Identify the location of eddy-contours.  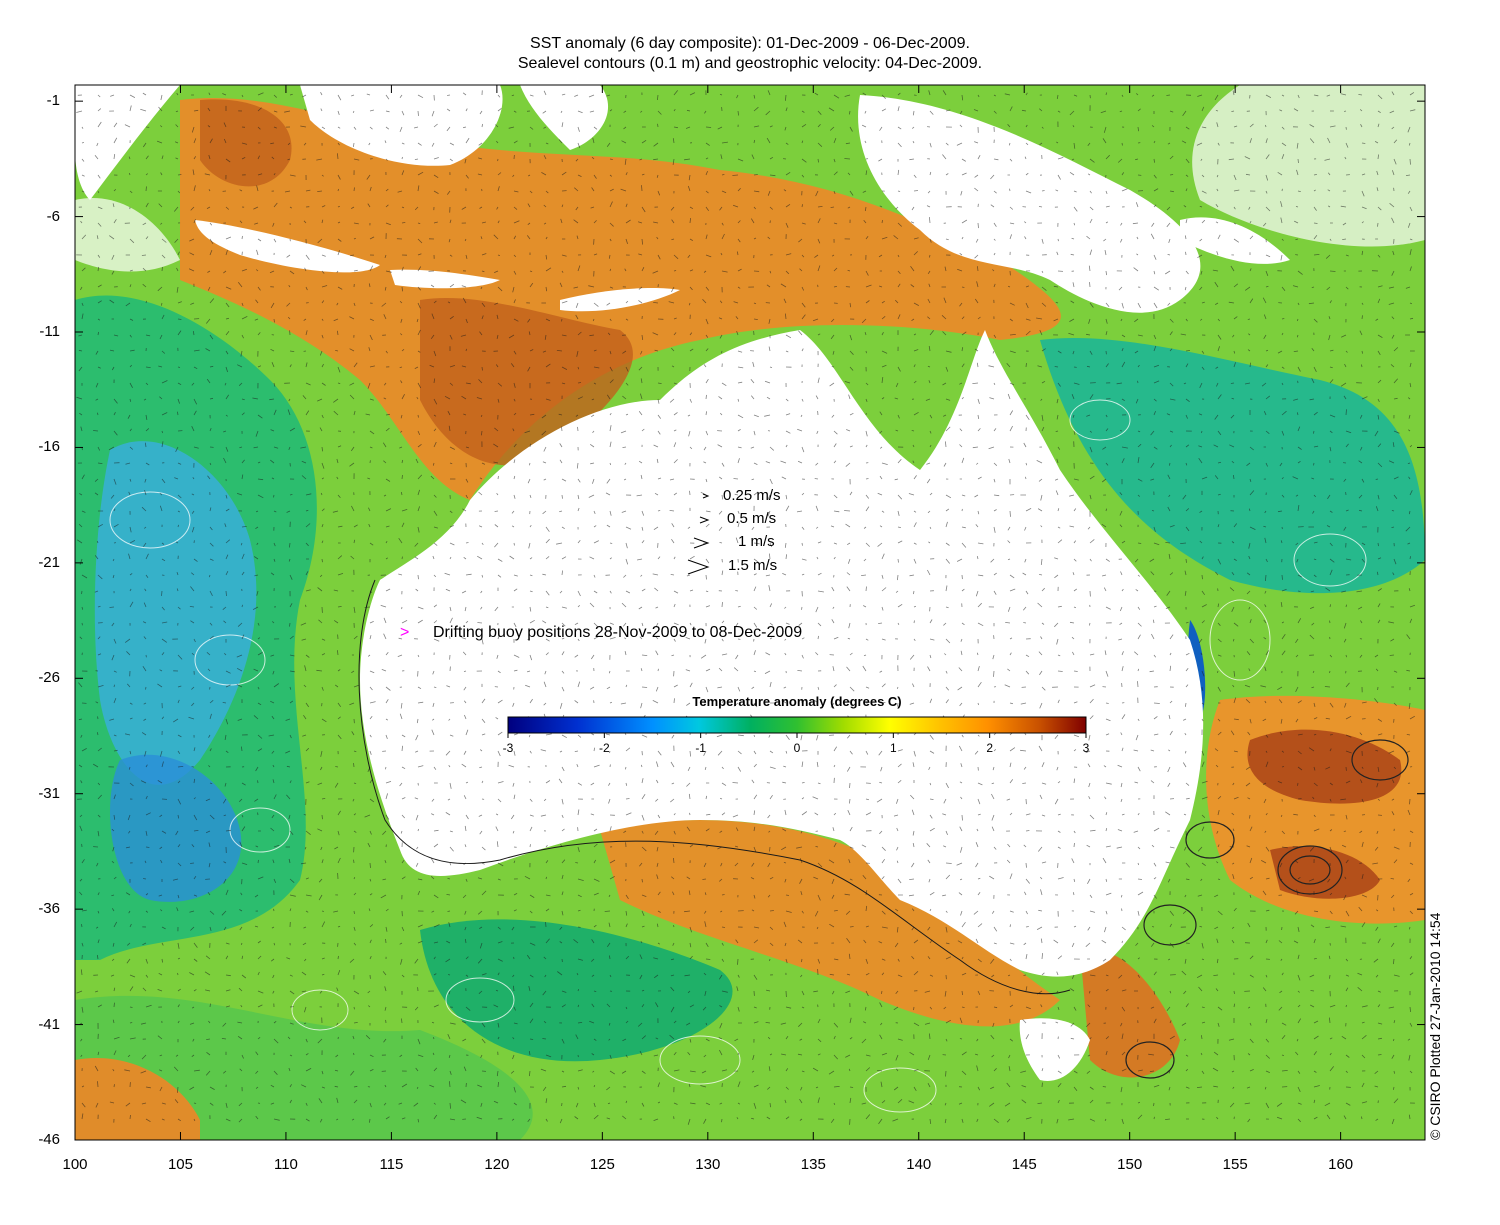
(1267, 909).